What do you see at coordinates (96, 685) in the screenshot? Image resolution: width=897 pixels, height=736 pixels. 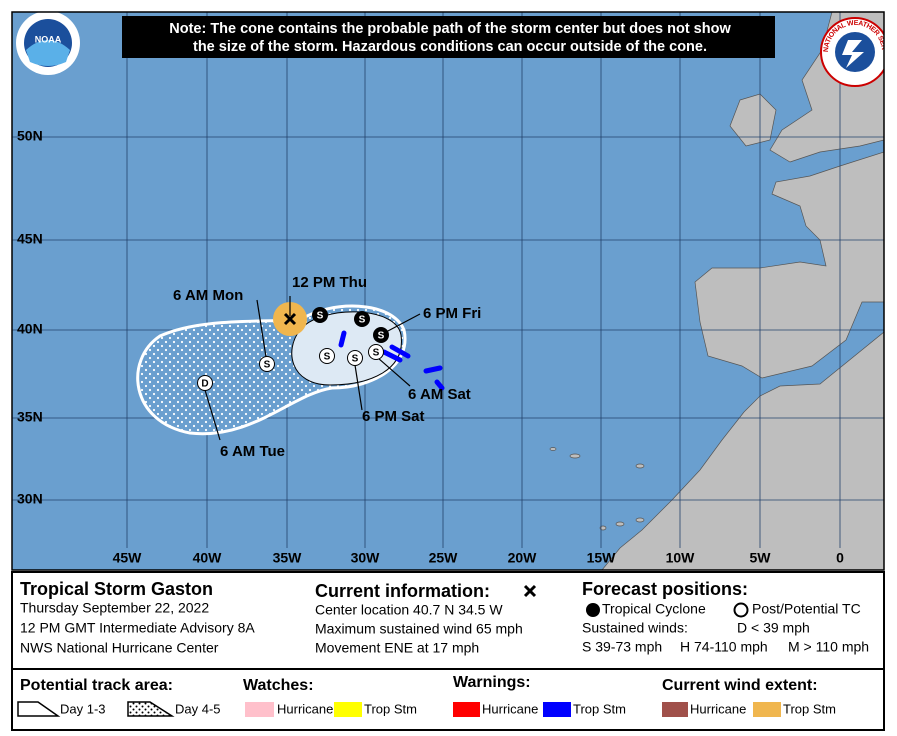 I see `track-title: Potential track area:` at bounding box center [96, 685].